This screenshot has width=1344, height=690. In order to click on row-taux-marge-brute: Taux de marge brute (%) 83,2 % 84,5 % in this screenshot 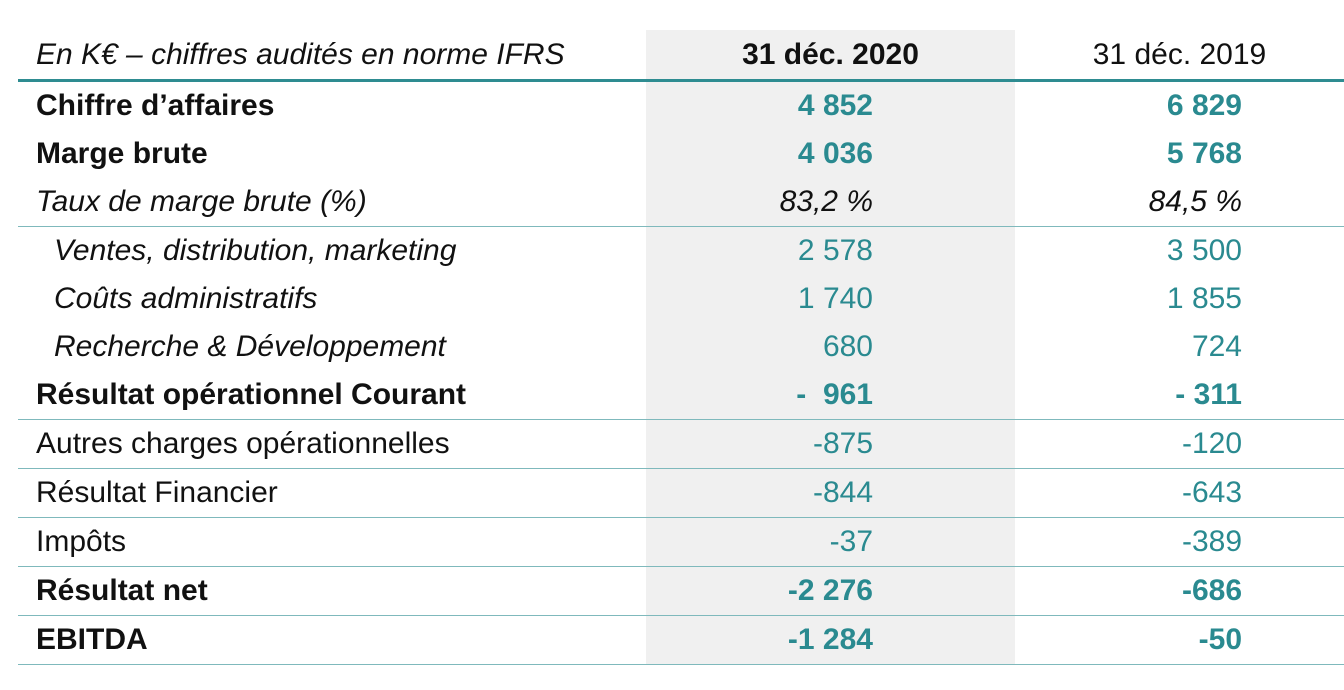, I will do `click(681, 202)`.